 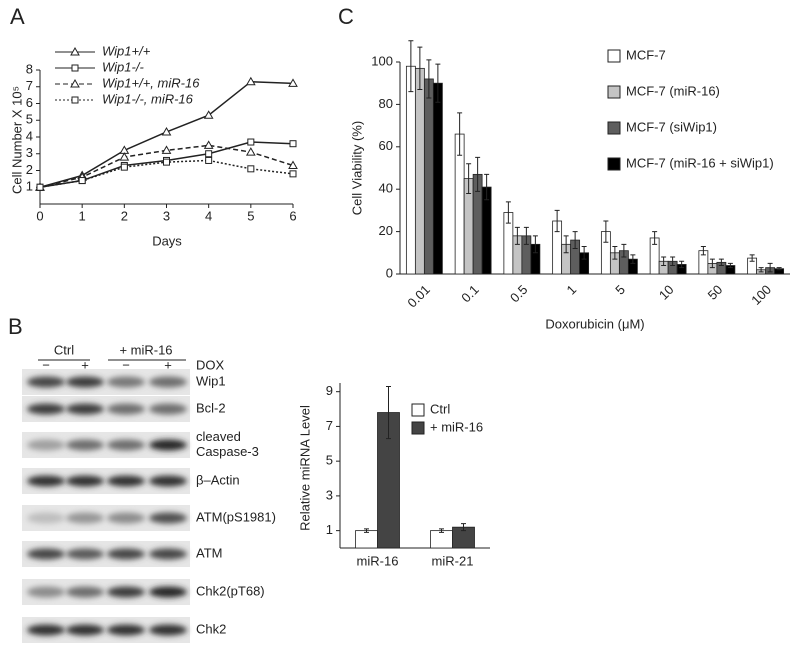 What do you see at coordinates (329, 390) in the screenshot?
I see `y-tick-label: 9` at bounding box center [329, 390].